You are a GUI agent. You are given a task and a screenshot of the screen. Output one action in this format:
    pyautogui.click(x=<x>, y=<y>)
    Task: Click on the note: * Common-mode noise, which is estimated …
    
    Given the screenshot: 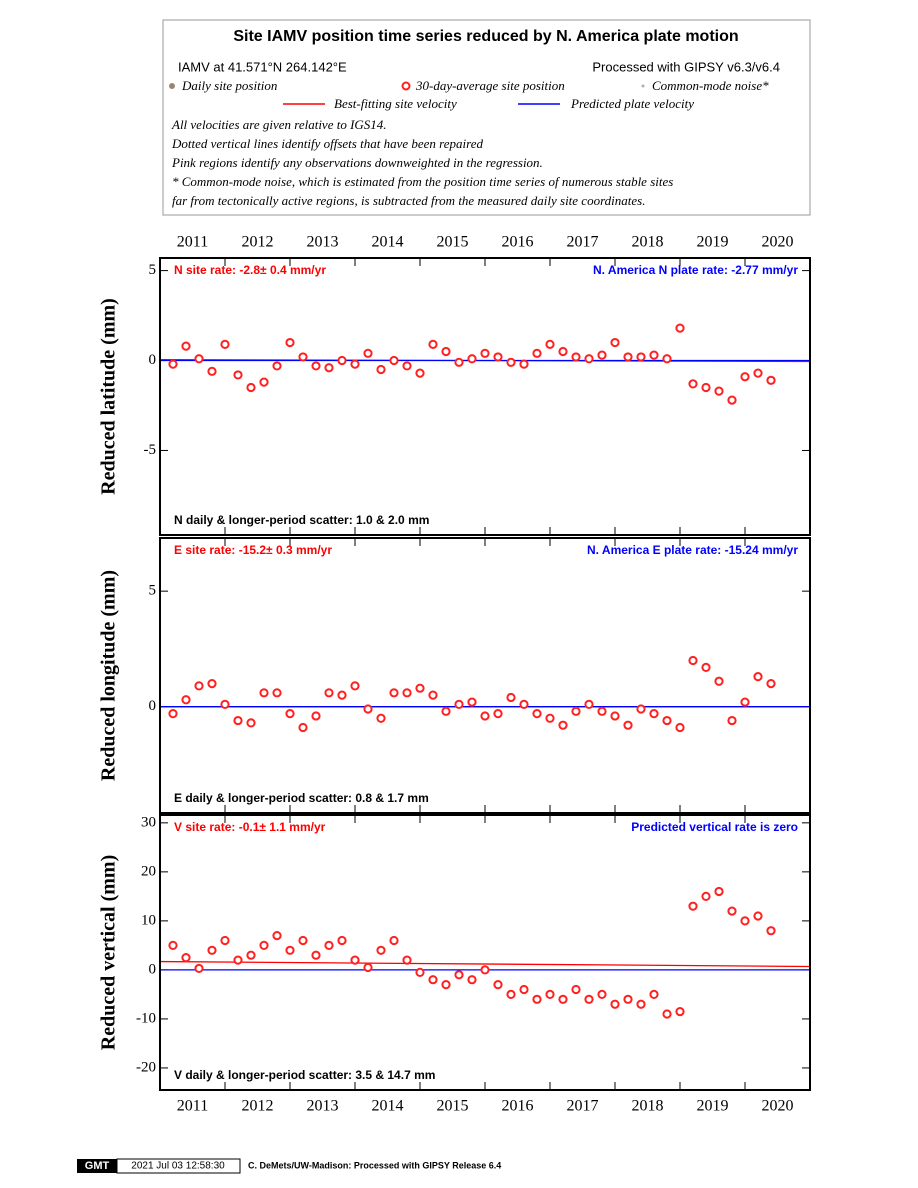 What is the action you would take?
    pyautogui.click(x=422, y=181)
    